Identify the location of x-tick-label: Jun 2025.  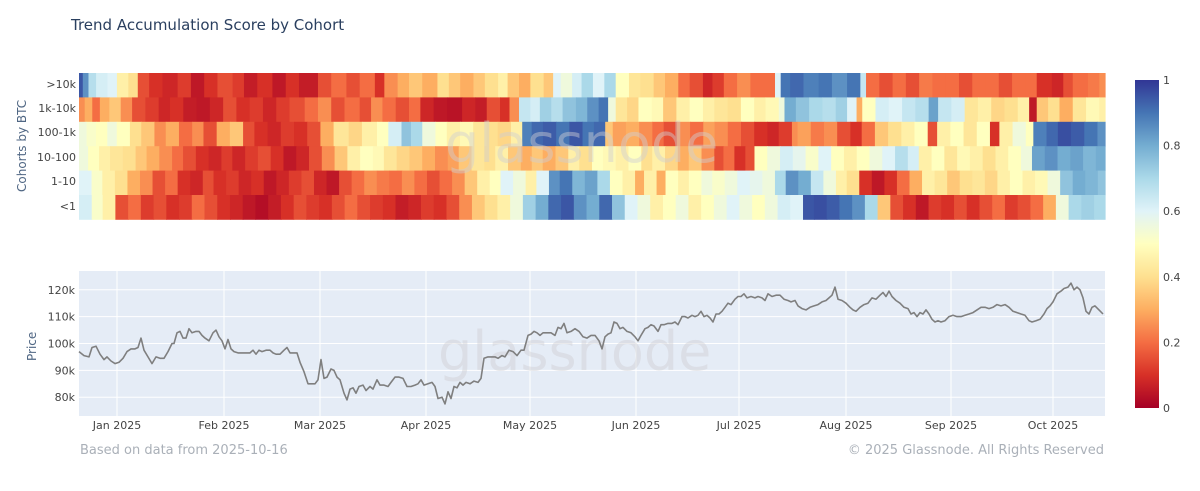
(636, 425).